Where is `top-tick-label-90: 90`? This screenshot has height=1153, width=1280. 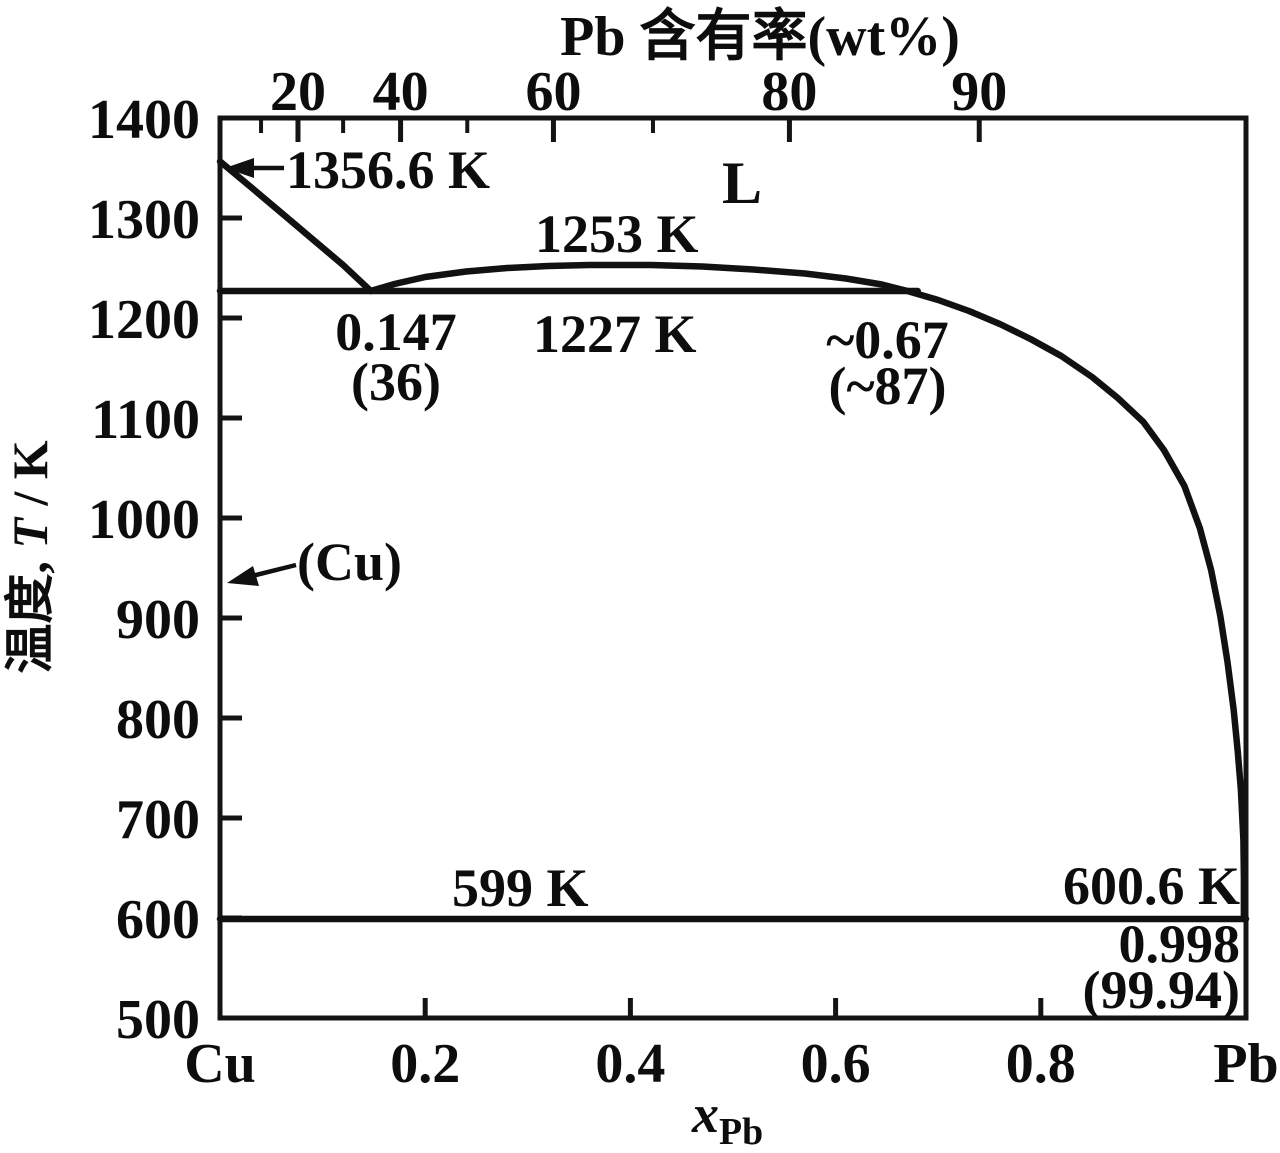
top-tick-label-90: 90 is located at coordinates (979, 92).